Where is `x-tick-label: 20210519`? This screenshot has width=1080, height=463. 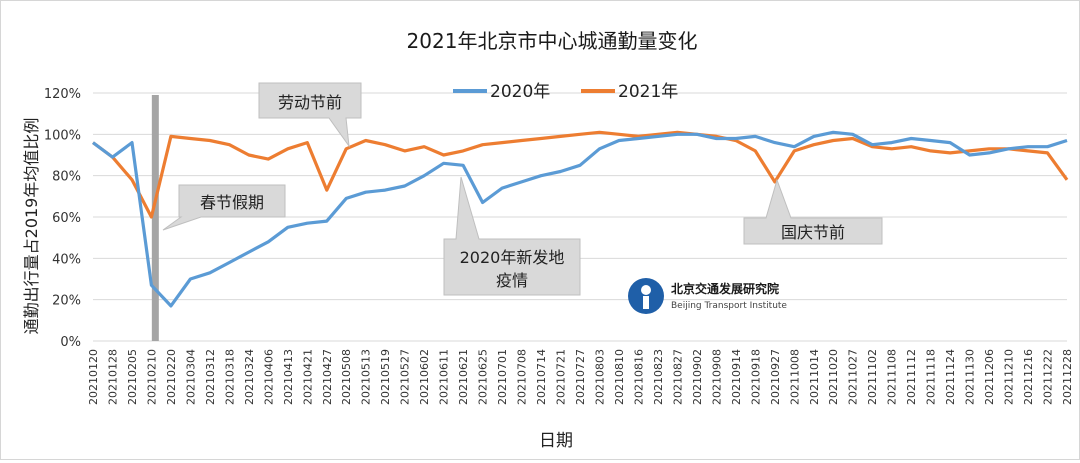 x-tick-label: 20210519 is located at coordinates (385, 377).